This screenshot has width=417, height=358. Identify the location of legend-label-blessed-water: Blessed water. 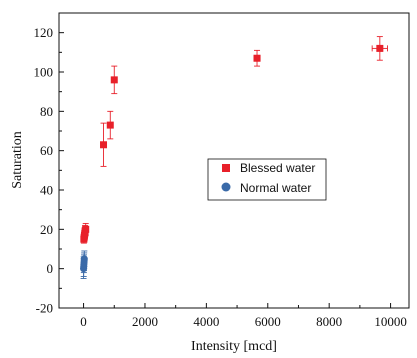
(277, 168).